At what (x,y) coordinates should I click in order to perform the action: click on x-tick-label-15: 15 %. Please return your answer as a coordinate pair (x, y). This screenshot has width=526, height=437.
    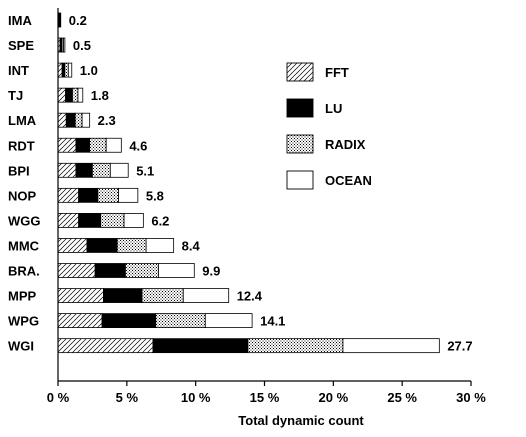
    Looking at the image, I should click on (265, 397).